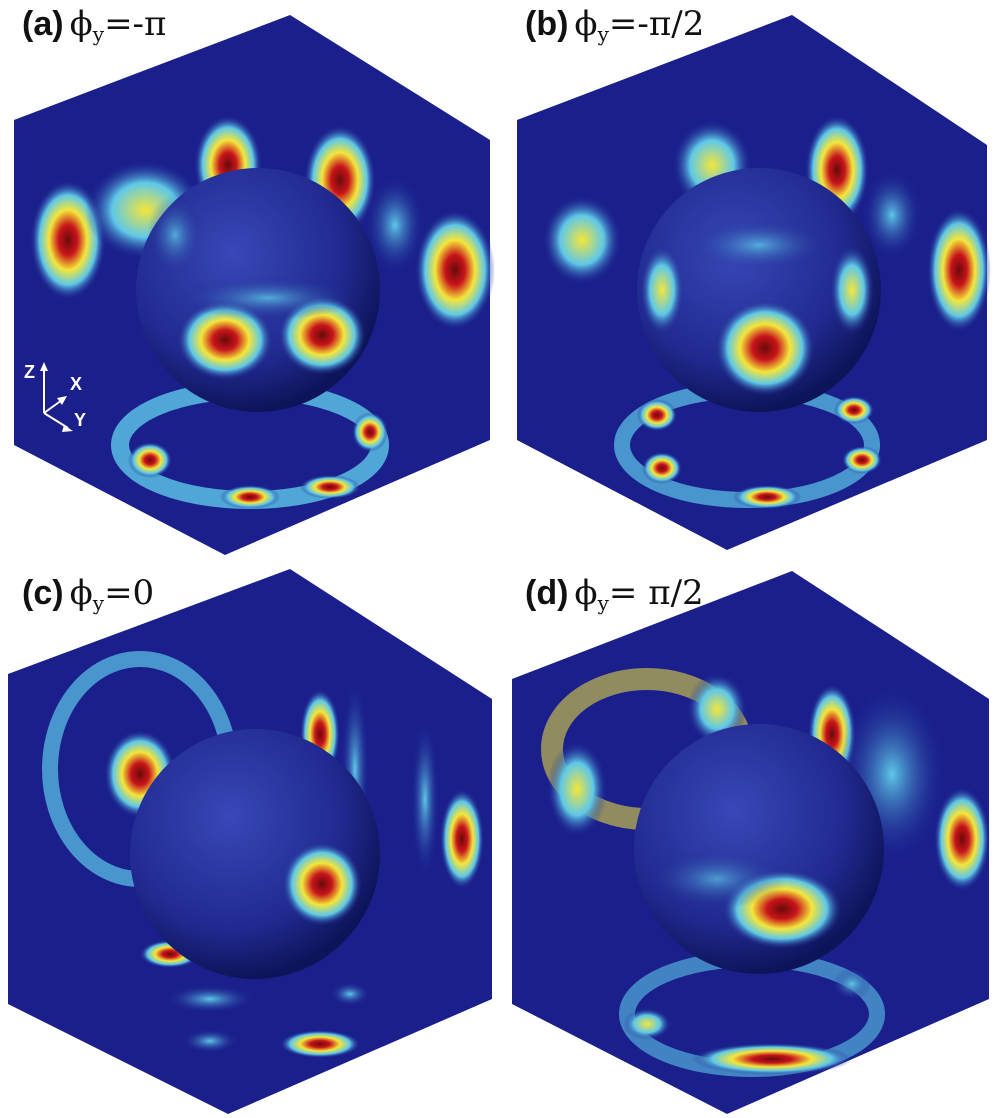 This screenshot has width=995, height=1118. I want to click on phi-value: =-π, so click(135, 24).